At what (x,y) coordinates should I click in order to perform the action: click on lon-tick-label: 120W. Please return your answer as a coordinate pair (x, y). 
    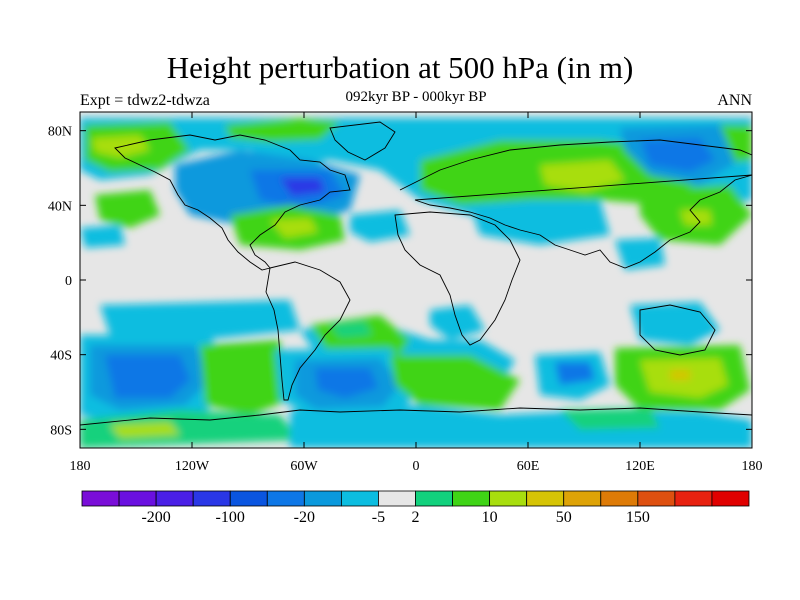
    Looking at the image, I should click on (192, 466).